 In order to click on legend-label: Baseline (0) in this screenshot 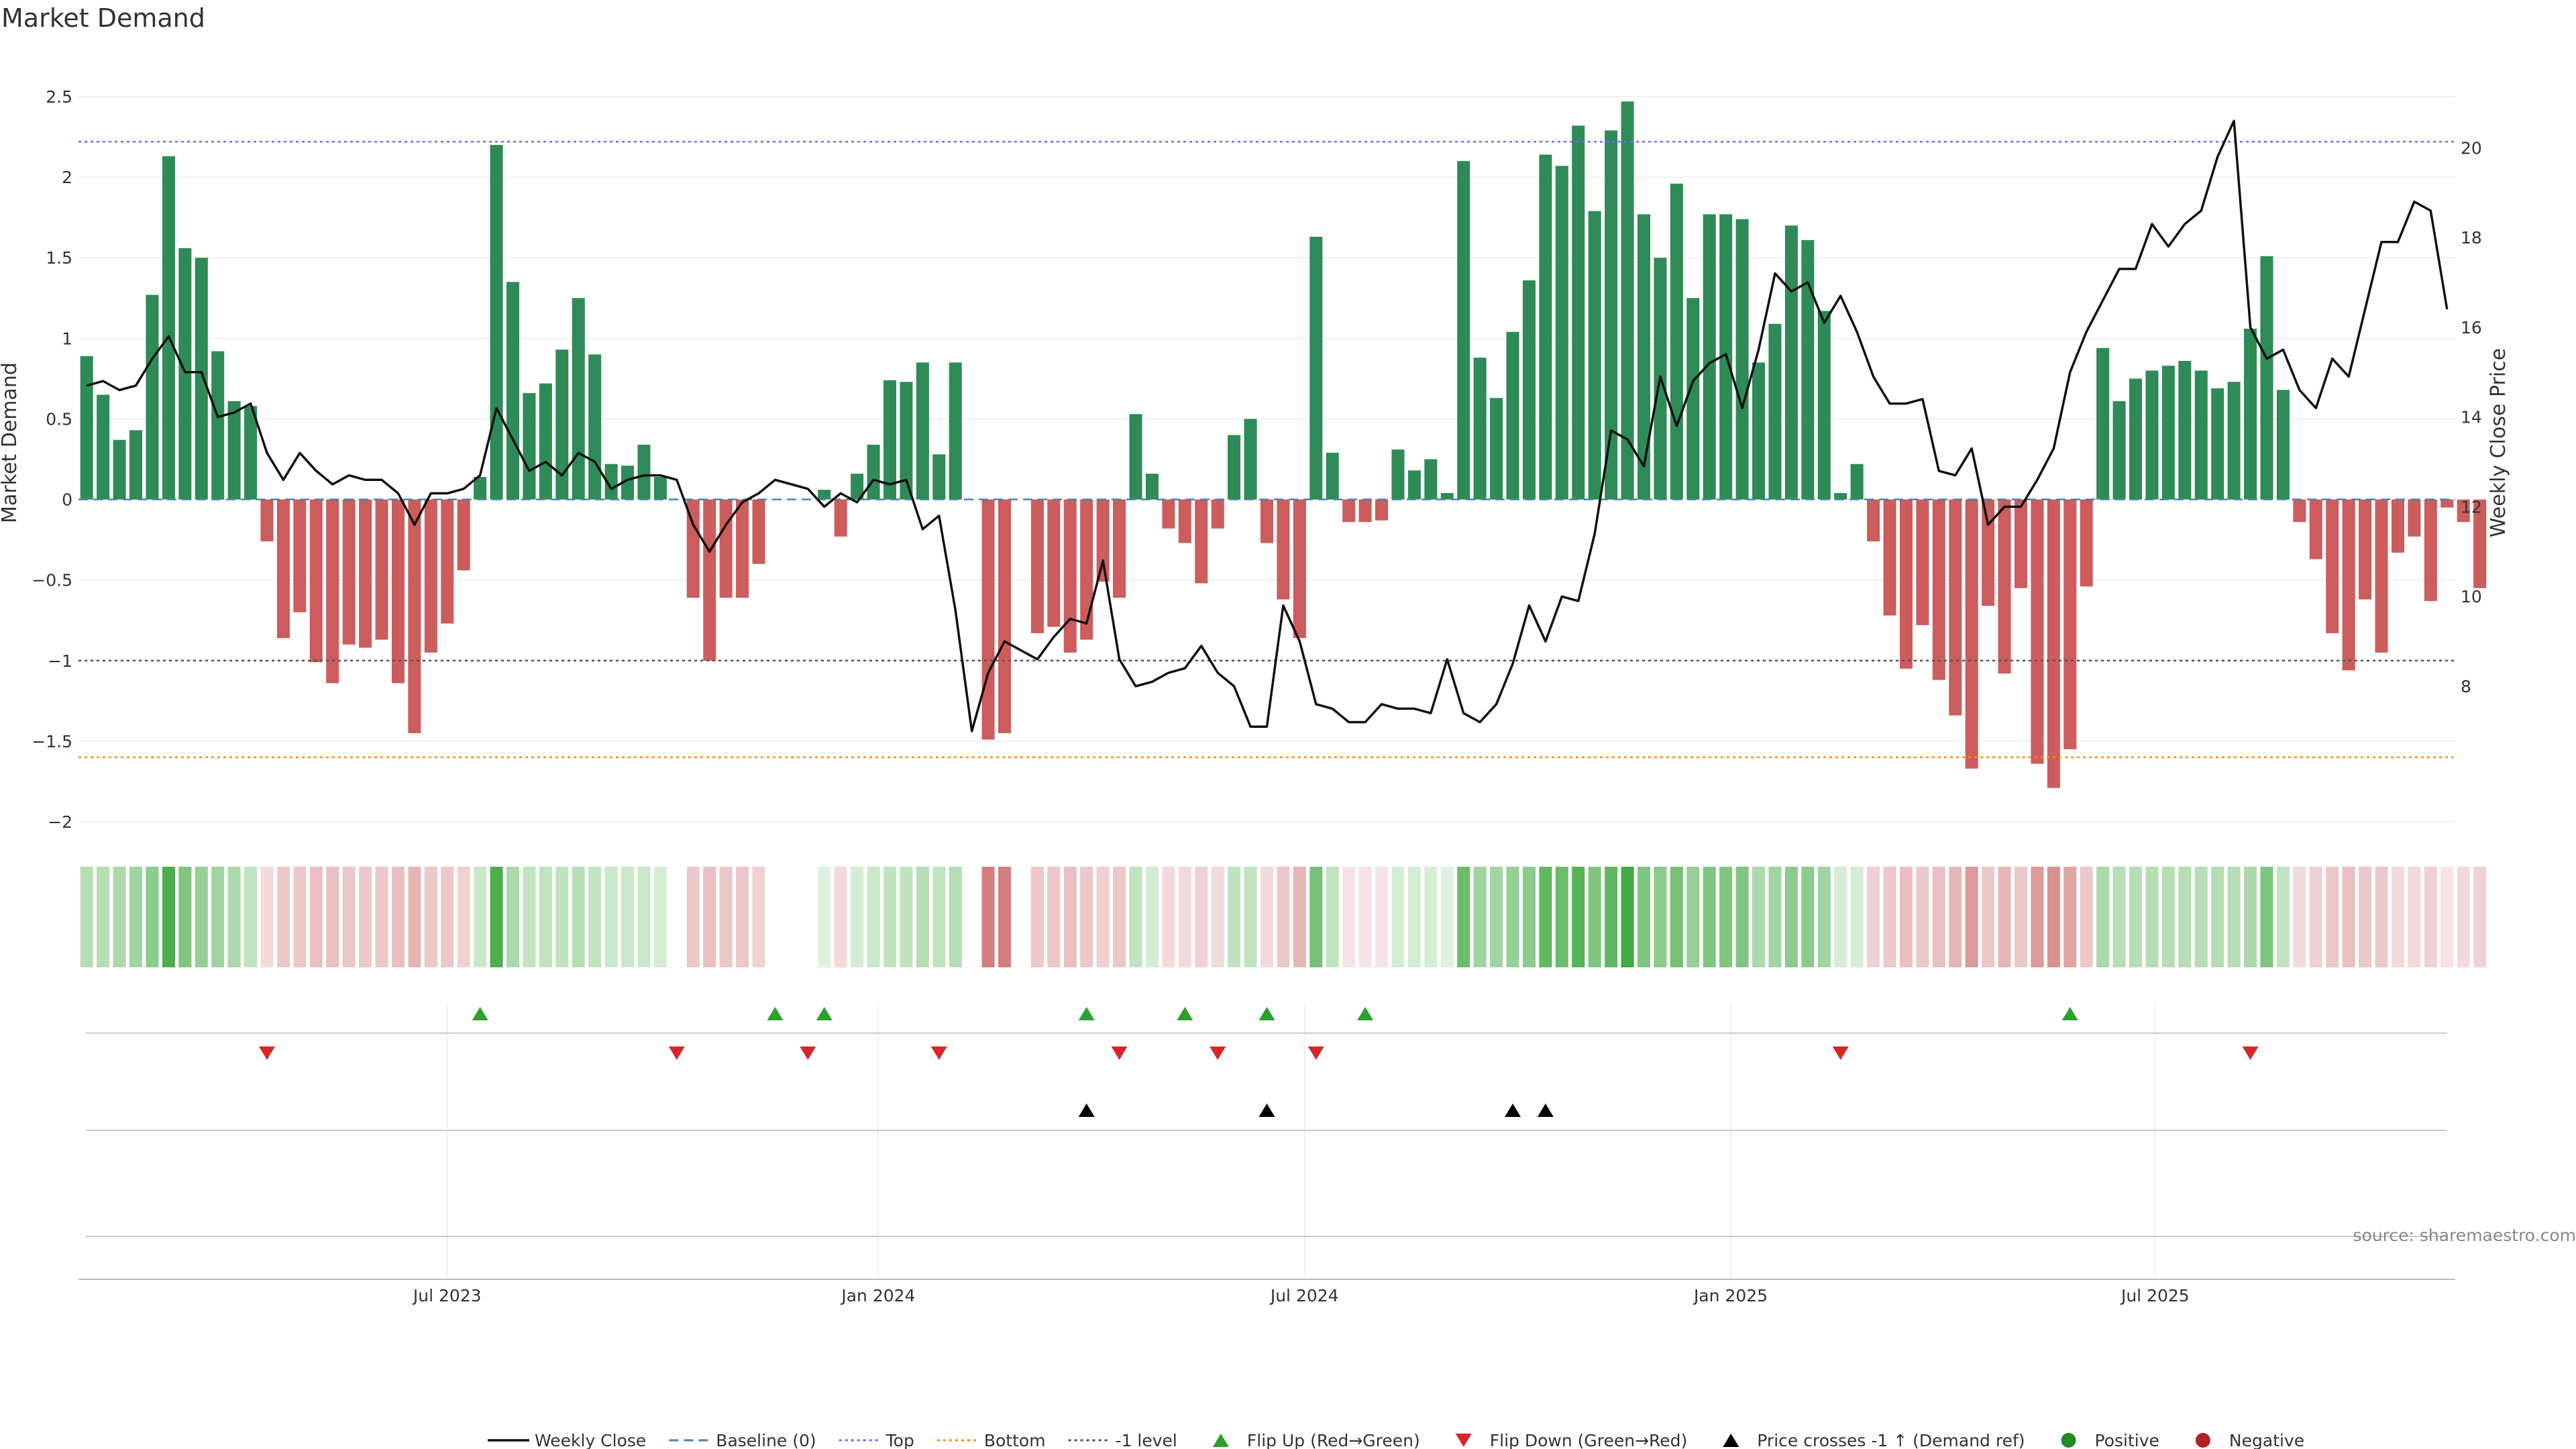, I will do `click(766, 1440)`.